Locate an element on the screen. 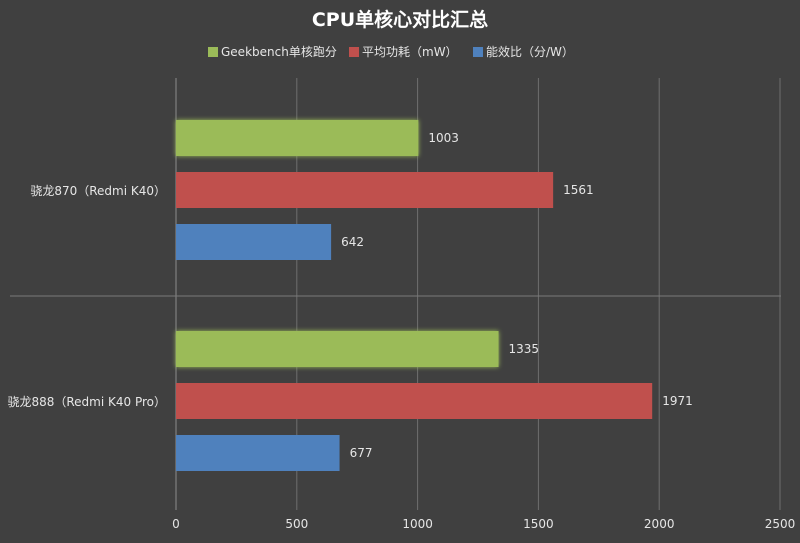 This screenshot has height=543, width=800. chart-title: CPU单核心对比汇总 is located at coordinates (400, 19).